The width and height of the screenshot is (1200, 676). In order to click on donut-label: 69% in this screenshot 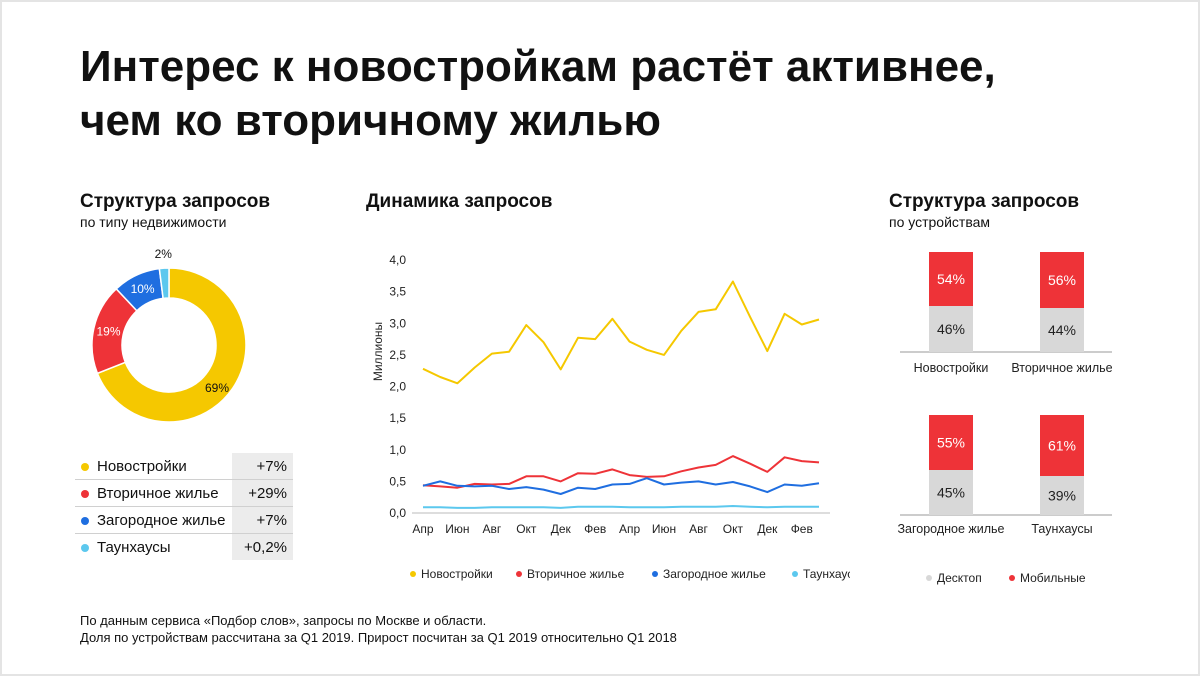, I will do `click(217, 388)`.